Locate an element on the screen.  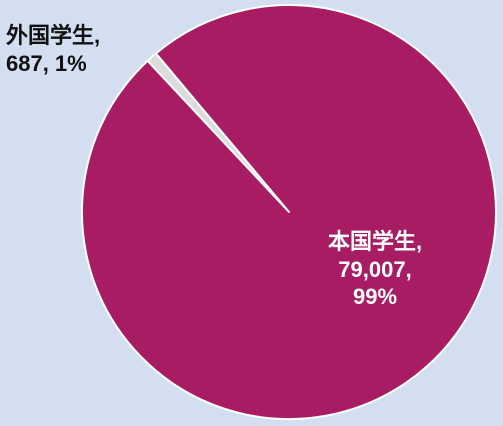
slice-label-domestic-line-2: 79,007, is located at coordinates (375, 269).